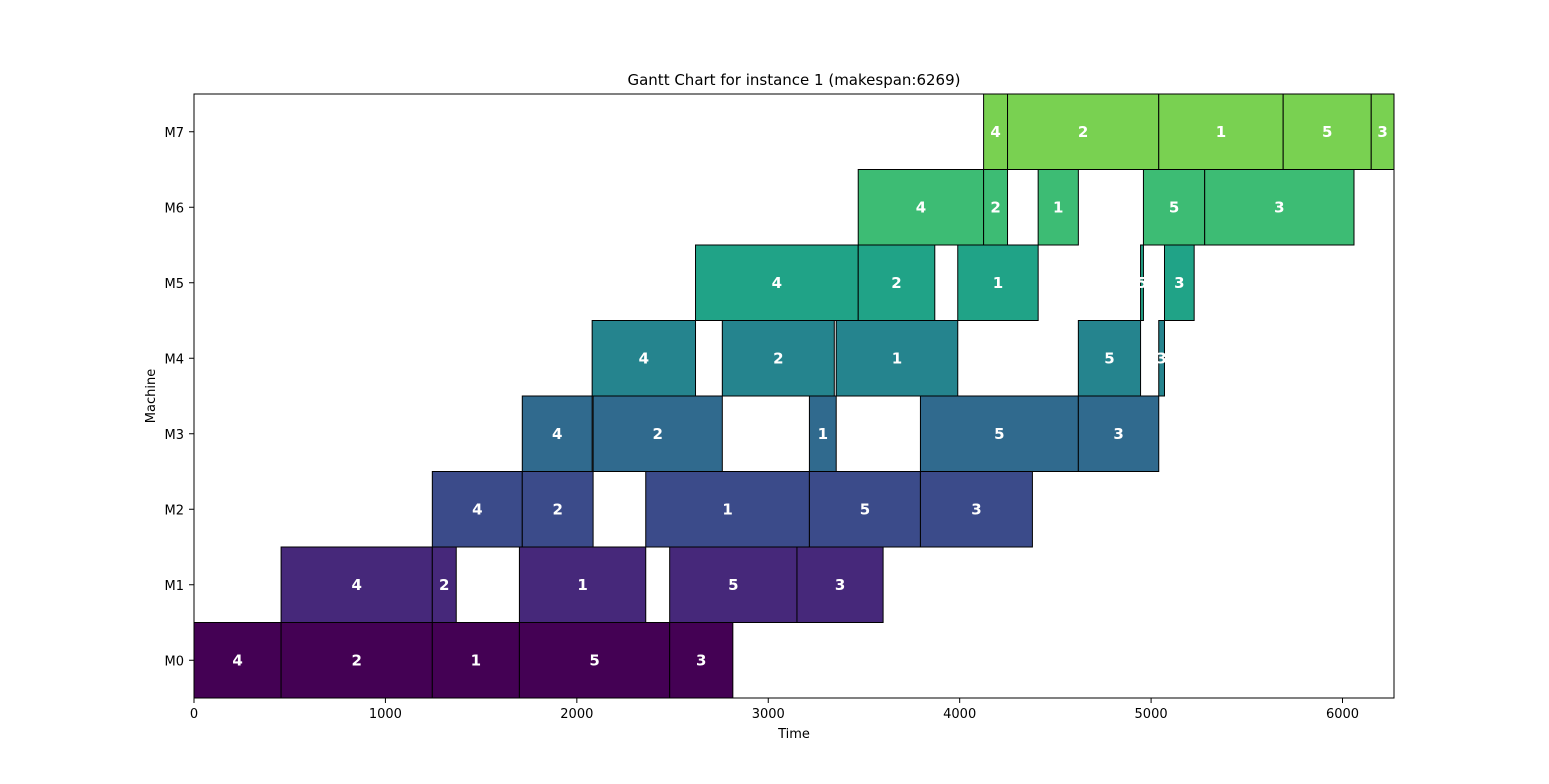 The width and height of the screenshot is (1549, 784). What do you see at coordinates (175, 284) in the screenshot?
I see `y-tick-label-M5: M5` at bounding box center [175, 284].